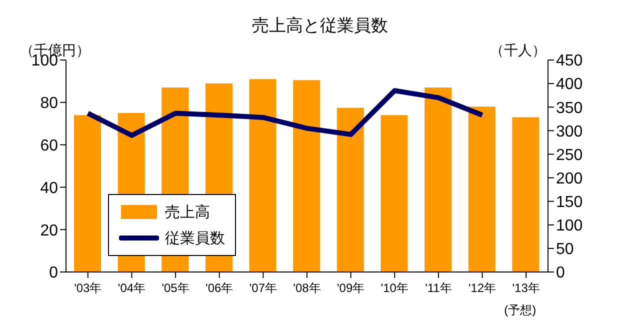 The height and width of the screenshot is (336, 640). Describe the element at coordinates (394, 288) in the screenshot. I see `x-tick-label: '10年` at that location.